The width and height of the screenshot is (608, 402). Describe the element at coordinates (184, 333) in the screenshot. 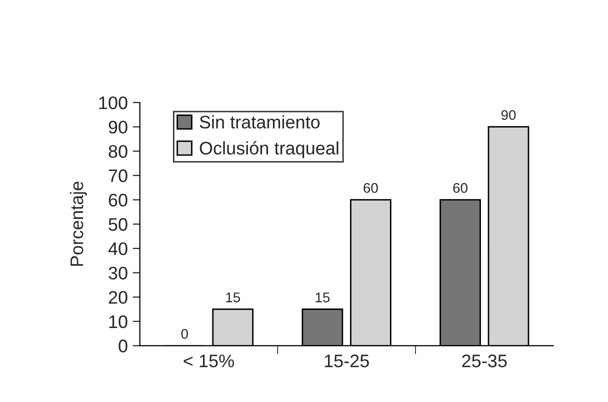

I see `data-label: 0` at that location.